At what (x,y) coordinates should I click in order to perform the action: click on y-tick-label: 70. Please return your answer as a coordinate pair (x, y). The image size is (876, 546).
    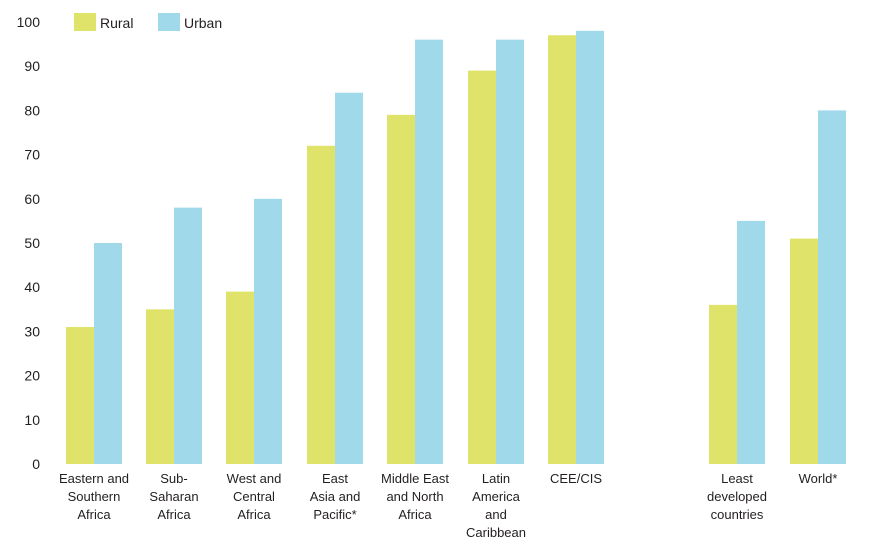
    Looking at the image, I should click on (32, 155).